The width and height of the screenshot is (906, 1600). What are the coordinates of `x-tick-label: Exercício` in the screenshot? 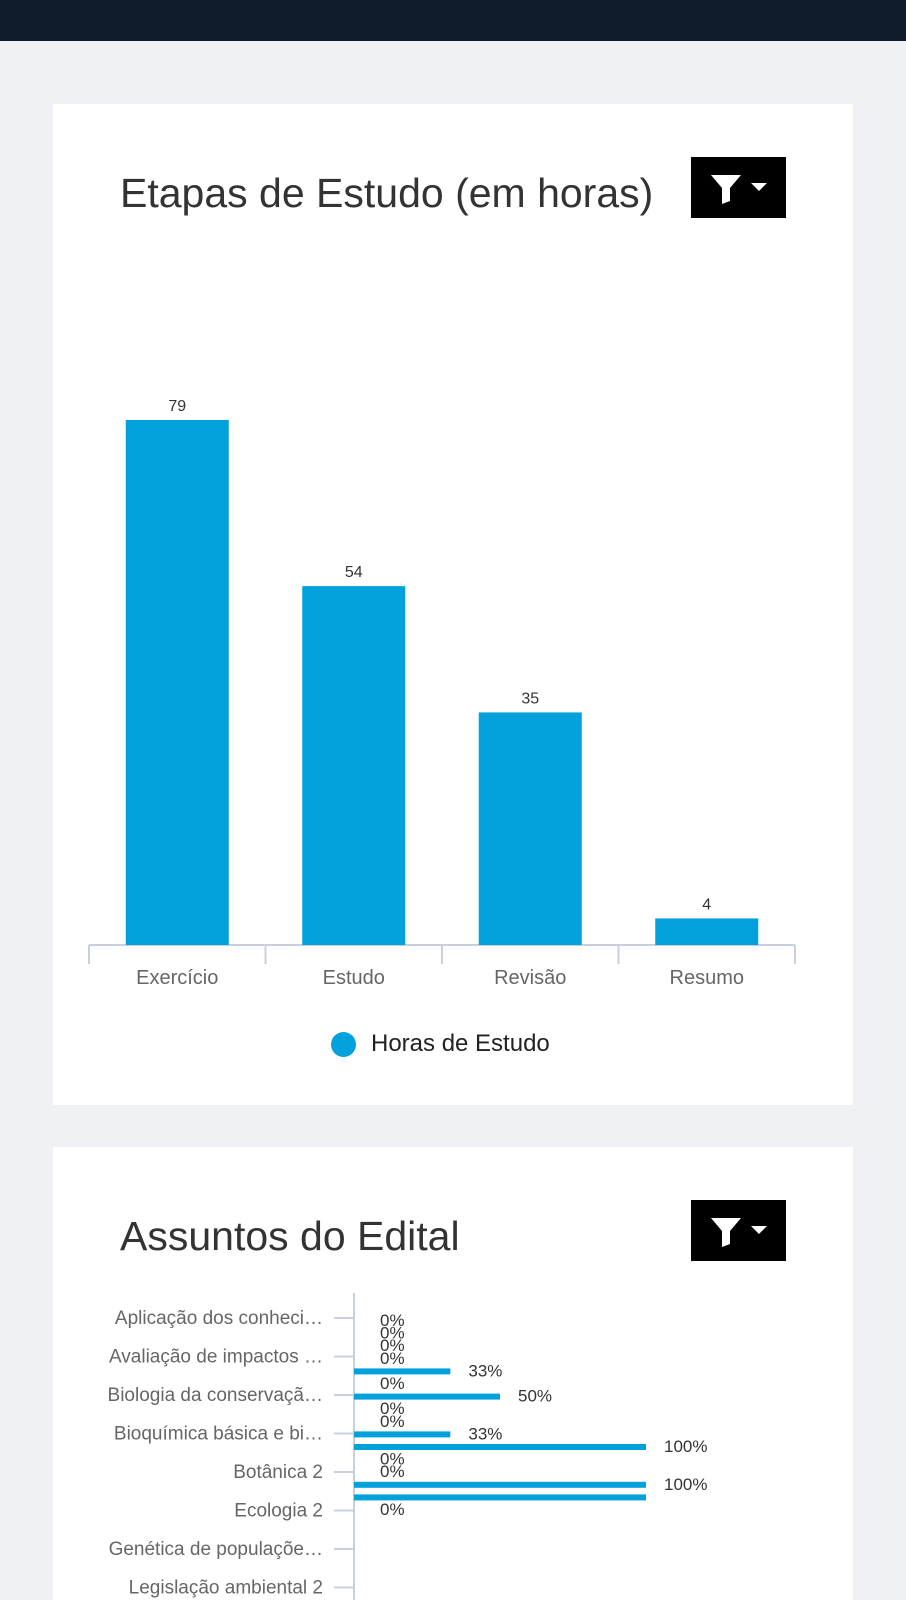 It's located at (177, 978).